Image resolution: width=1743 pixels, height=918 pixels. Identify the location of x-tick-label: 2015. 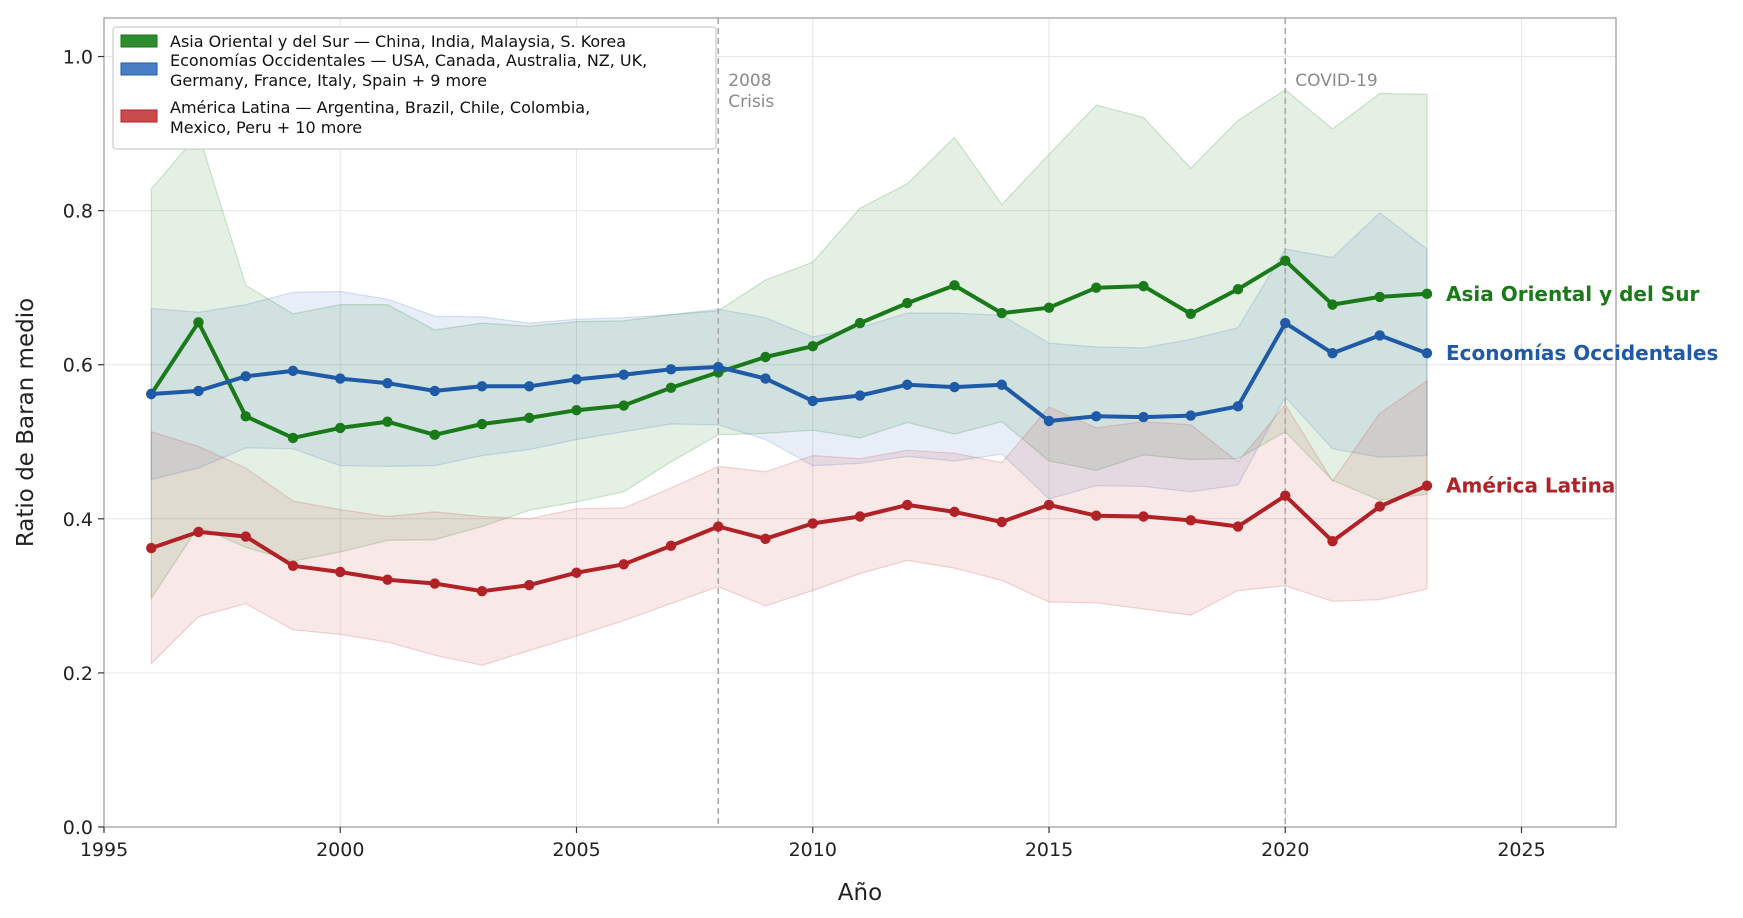
(1049, 850).